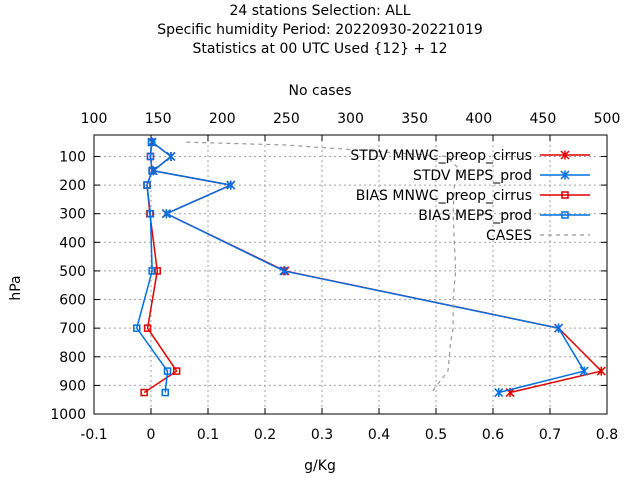 The image size is (640, 480). Describe the element at coordinates (472, 176) in the screenshot. I see `legend-label: STDV MEPS_prod` at that location.